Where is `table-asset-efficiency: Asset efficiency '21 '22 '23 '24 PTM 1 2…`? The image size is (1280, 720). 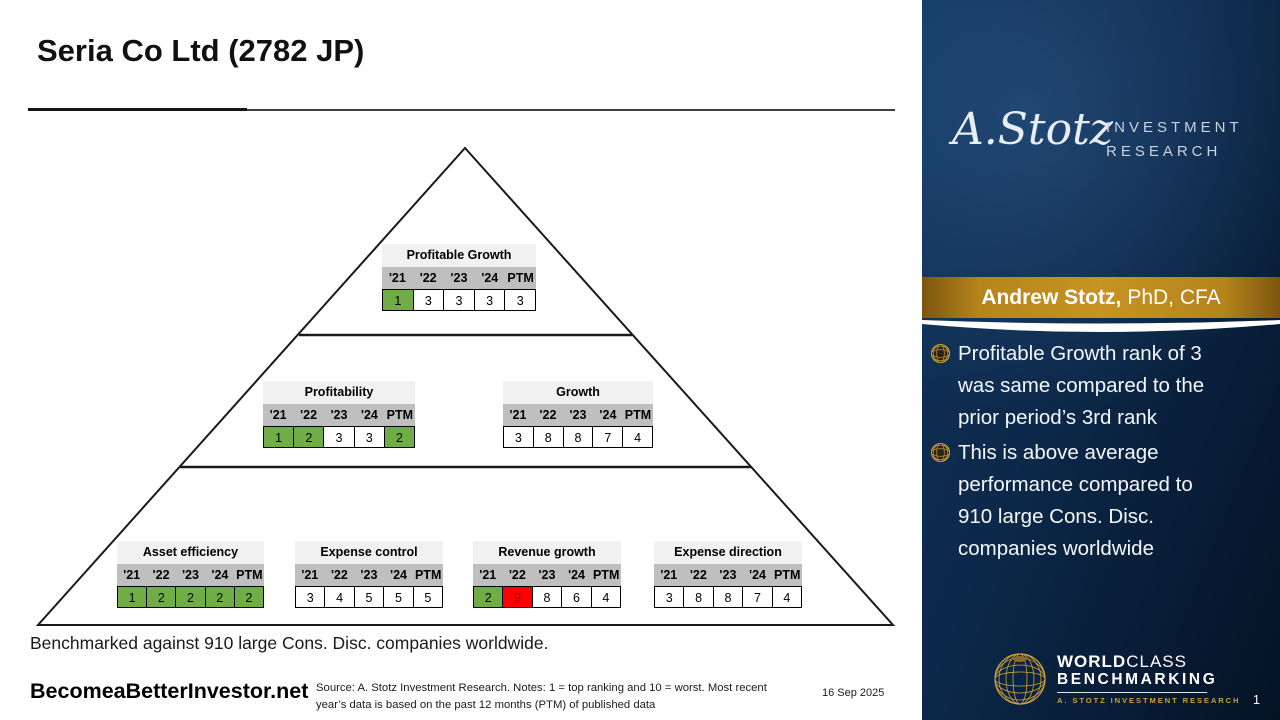 table-asset-efficiency: Asset efficiency '21 '22 '23 '24 PTM 1 2… is located at coordinates (191, 574).